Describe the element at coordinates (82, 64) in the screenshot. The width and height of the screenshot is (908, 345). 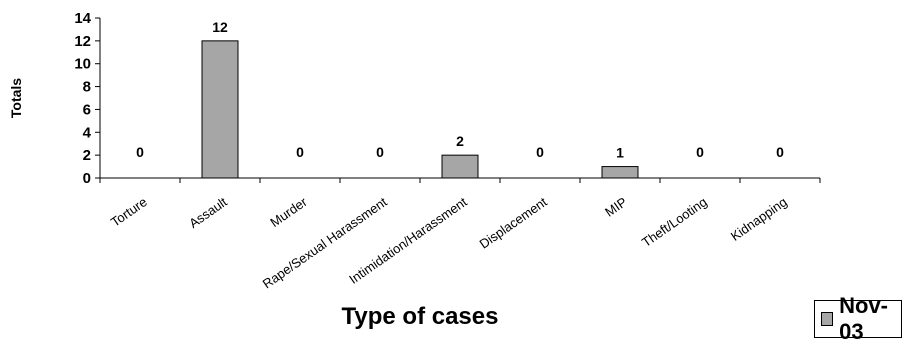
I see `y-tick-label: 10` at that location.